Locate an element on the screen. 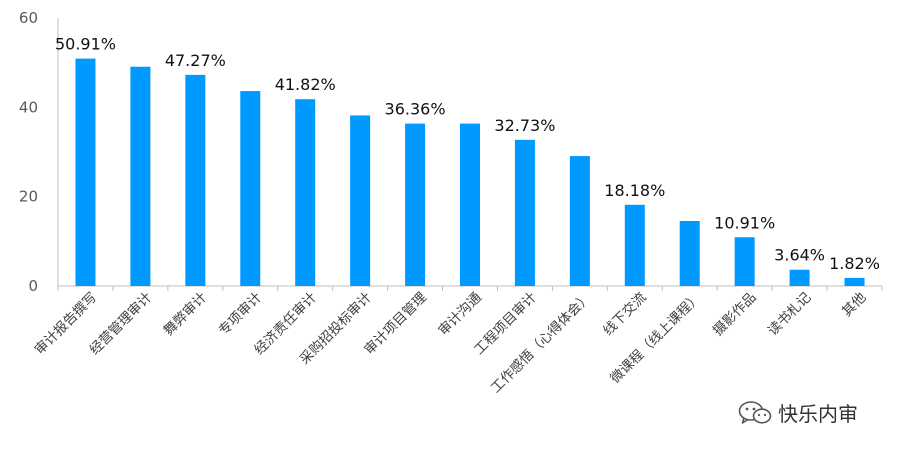 This screenshot has width=900, height=454. y-tick-label: 60 is located at coordinates (28, 18).